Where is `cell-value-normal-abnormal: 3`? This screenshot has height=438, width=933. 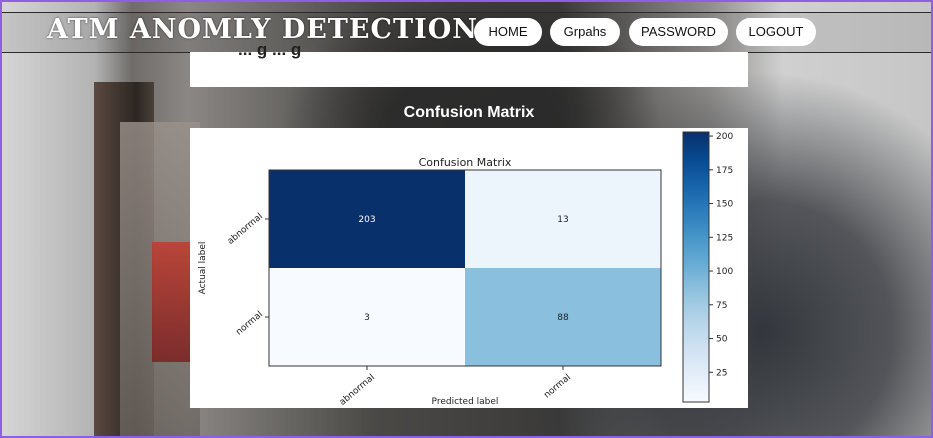 cell-value-normal-abnormal: 3 is located at coordinates (367, 318).